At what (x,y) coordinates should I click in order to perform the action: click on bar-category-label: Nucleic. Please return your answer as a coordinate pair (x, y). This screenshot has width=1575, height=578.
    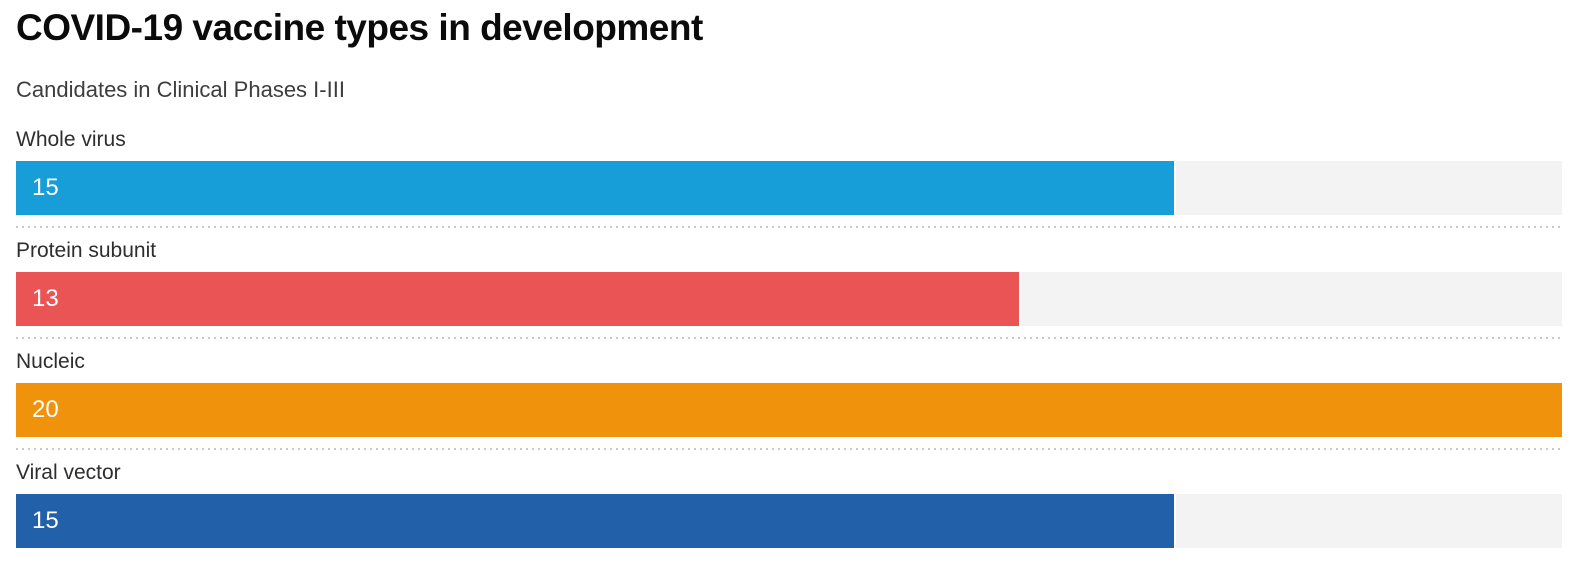
    Looking at the image, I should click on (50, 361).